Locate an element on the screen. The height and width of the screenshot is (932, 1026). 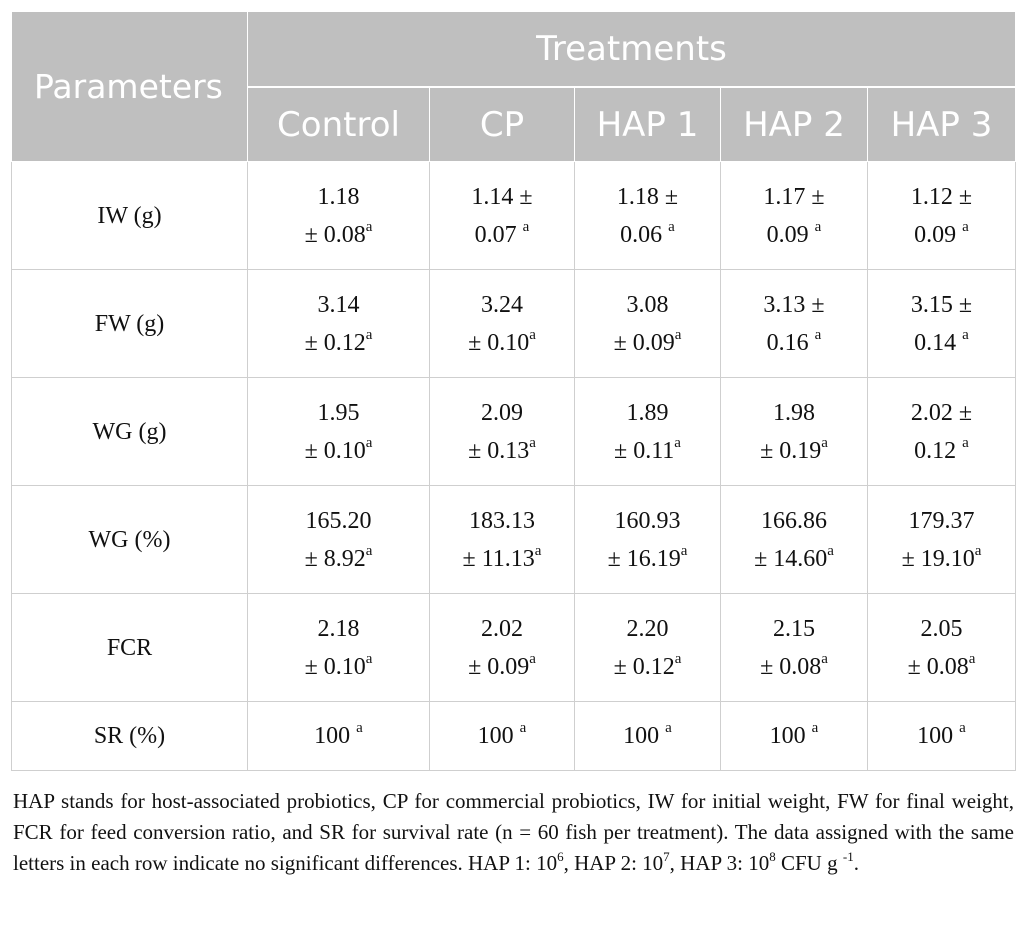
cell-cp: 1.14 ± 0.07 a is located at coordinates (502, 215).